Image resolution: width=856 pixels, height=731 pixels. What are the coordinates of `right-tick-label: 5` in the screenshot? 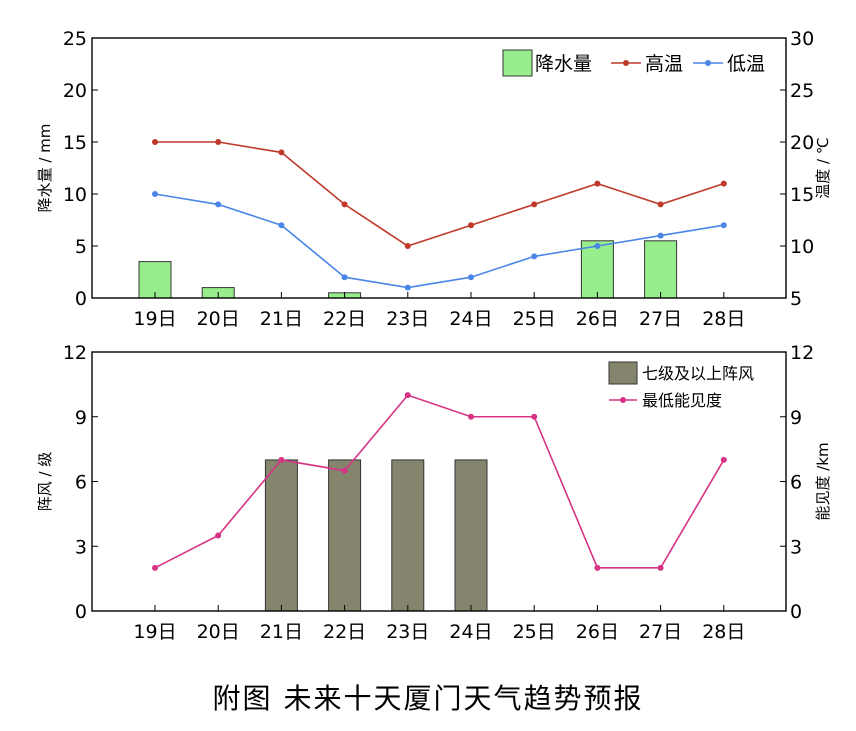 It's located at (796, 299).